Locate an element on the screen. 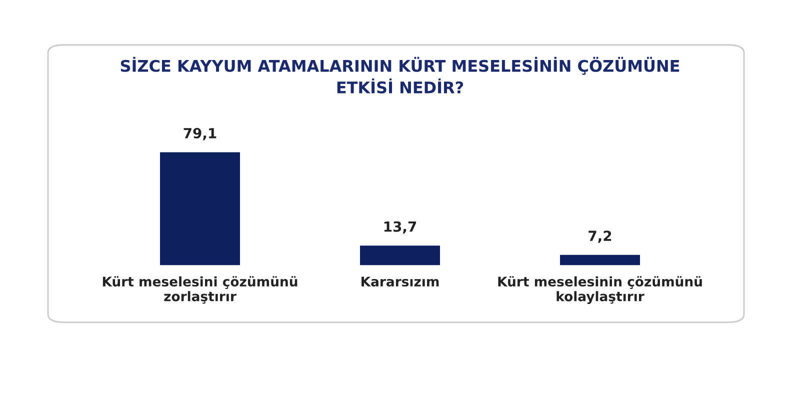 The image size is (800, 408). x-tick-label: Kürt meselesini çözümünü zorlaştırır is located at coordinates (200, 290).